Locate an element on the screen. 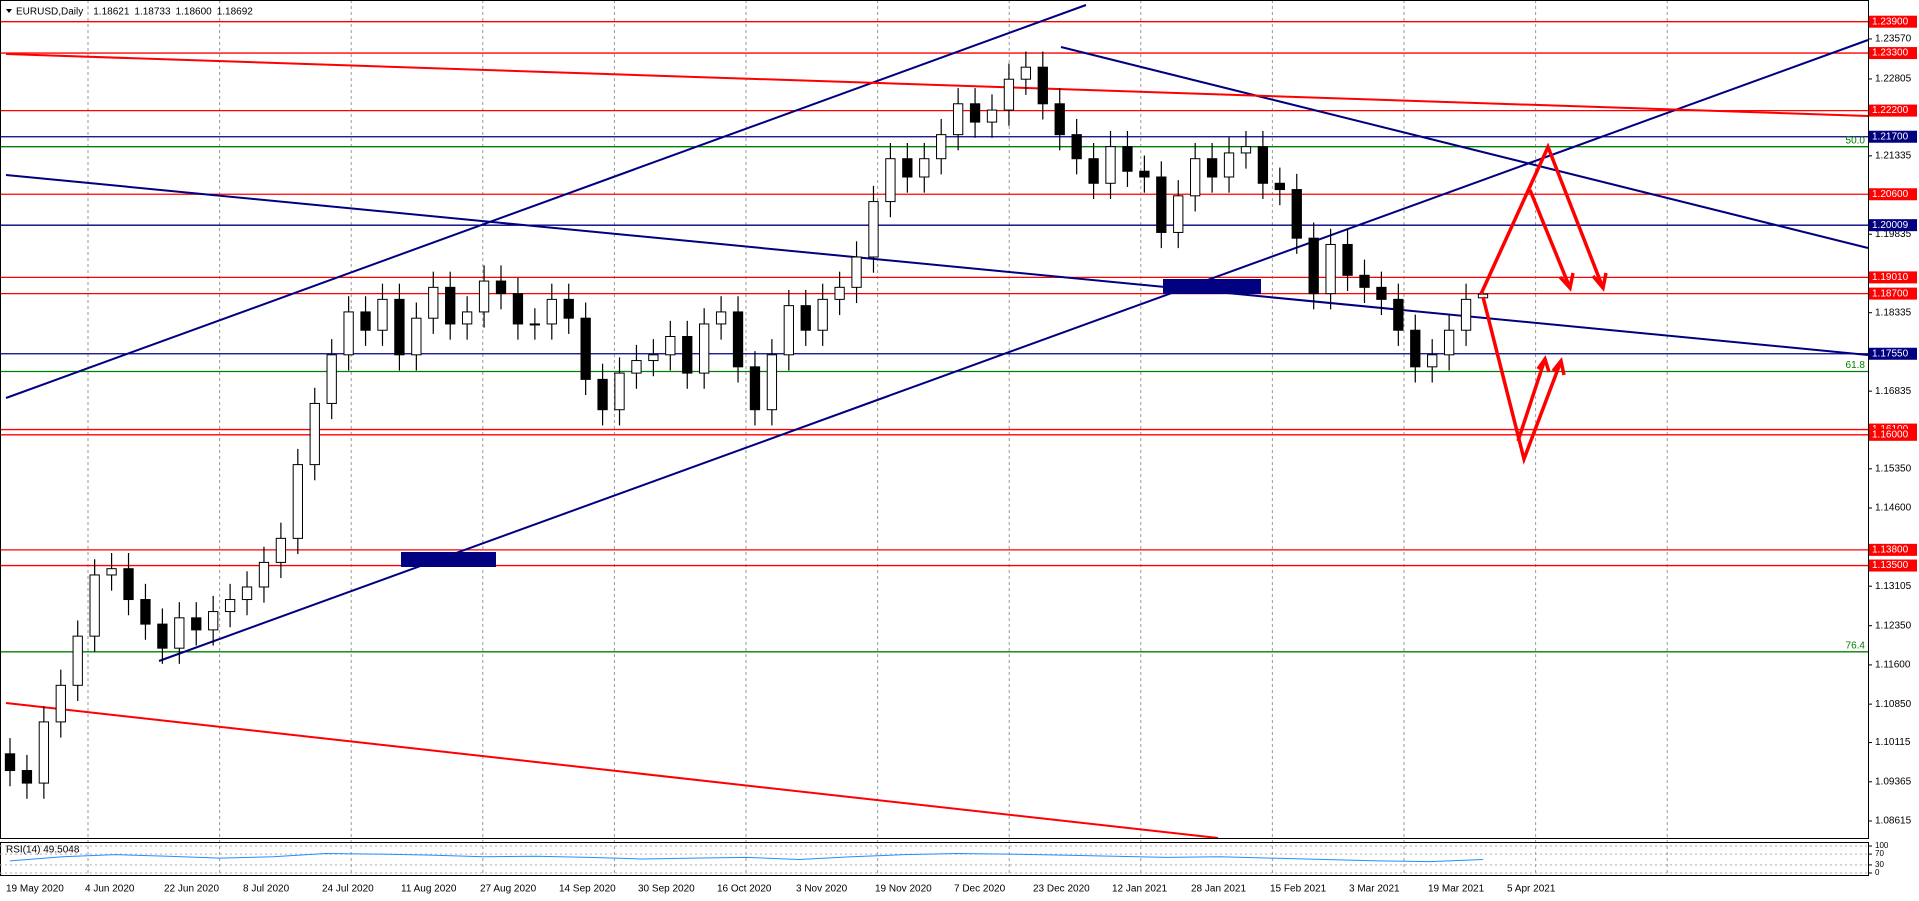 The height and width of the screenshot is (901, 1919). x-tick-label: 14 Sep 2020 is located at coordinates (587, 889).